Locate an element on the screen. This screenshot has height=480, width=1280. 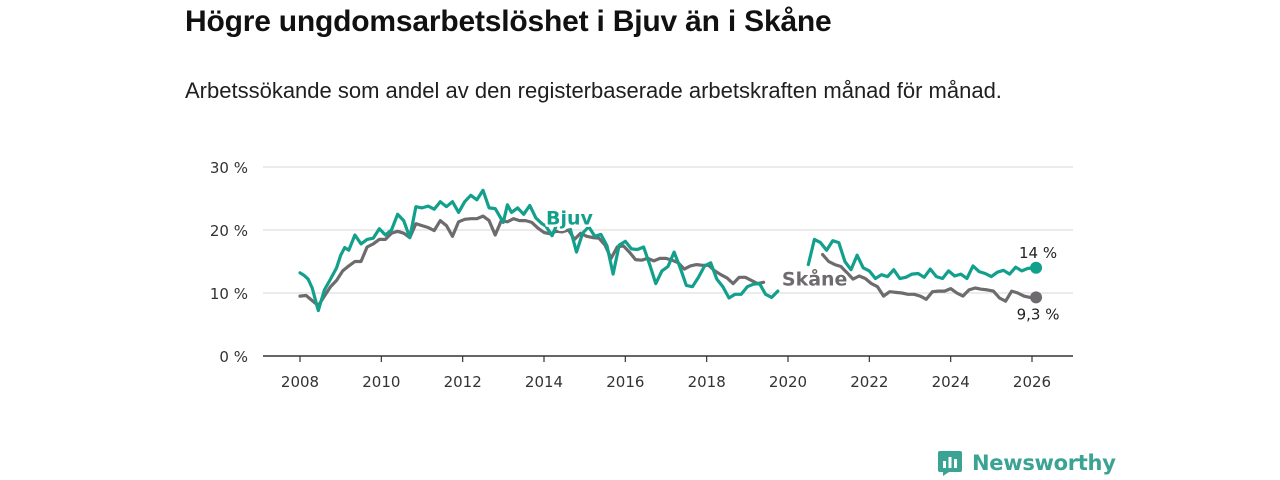
x-tick-label: 2012 is located at coordinates (463, 382).